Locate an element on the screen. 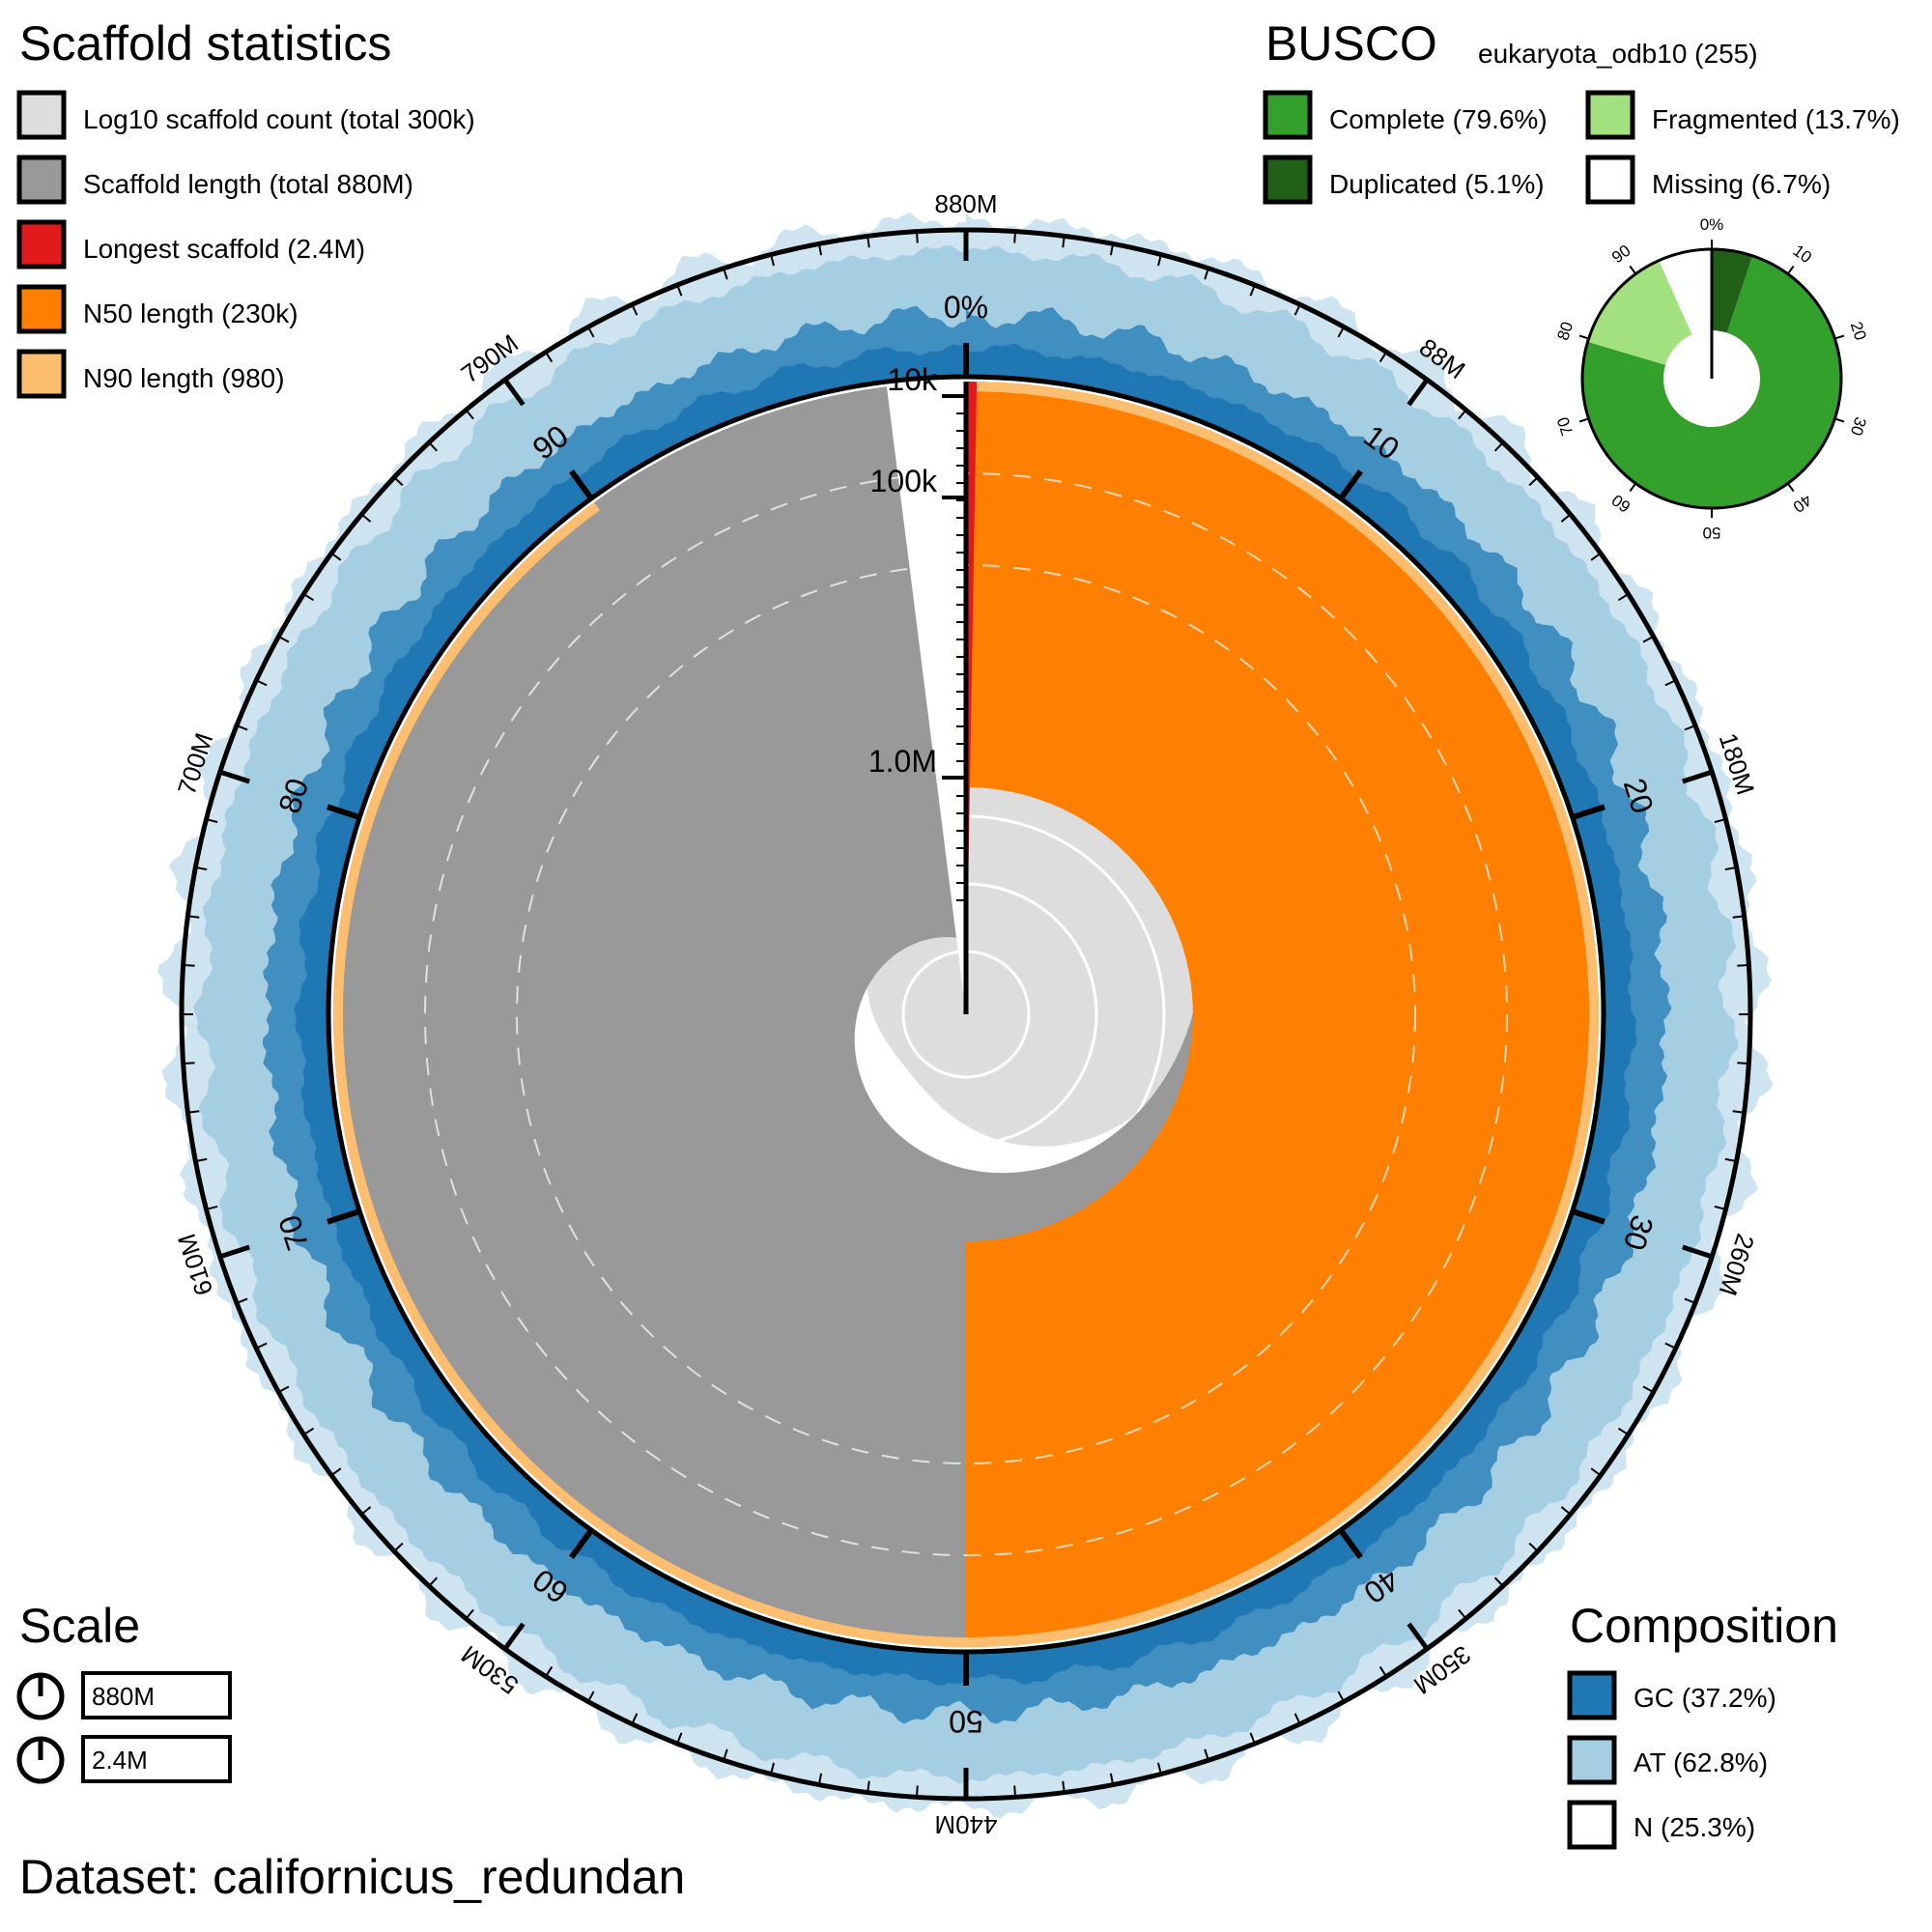 The width and height of the screenshot is (1932, 1932). busco-fragmented-arc is located at coordinates (1639, 312).